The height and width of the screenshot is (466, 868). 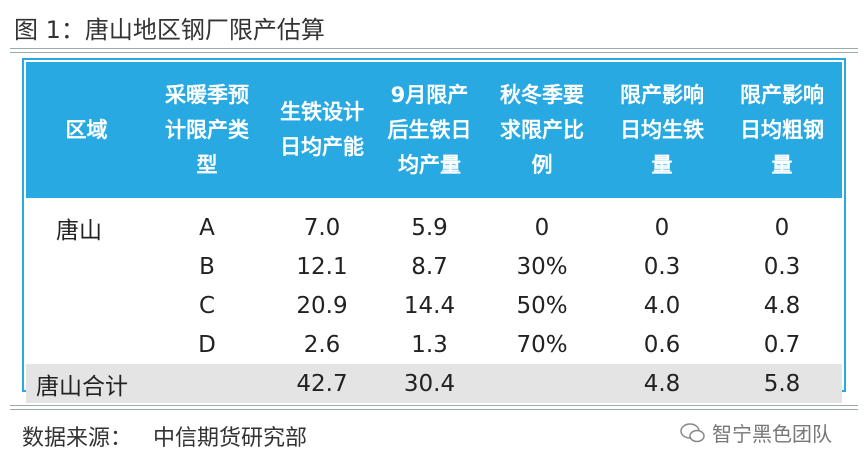 I want to click on table-row: C 20.9 14.4 50% 4.0 4.8, so click(x=434, y=305).